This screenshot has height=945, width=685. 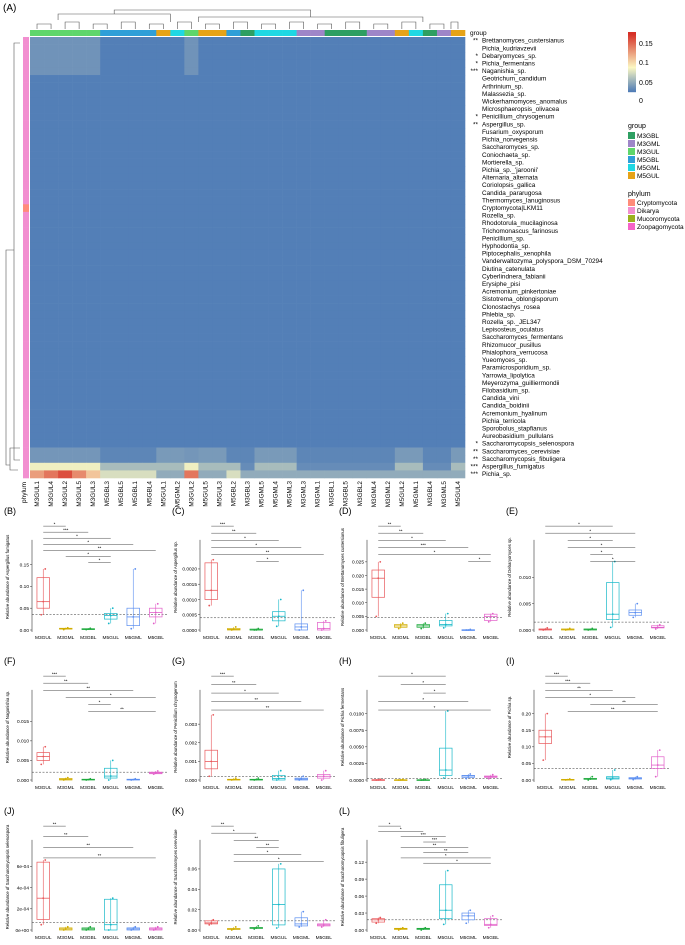 What do you see at coordinates (378, 638) in the screenshot?
I see `x-tick-label: M3GUL` at bounding box center [378, 638].